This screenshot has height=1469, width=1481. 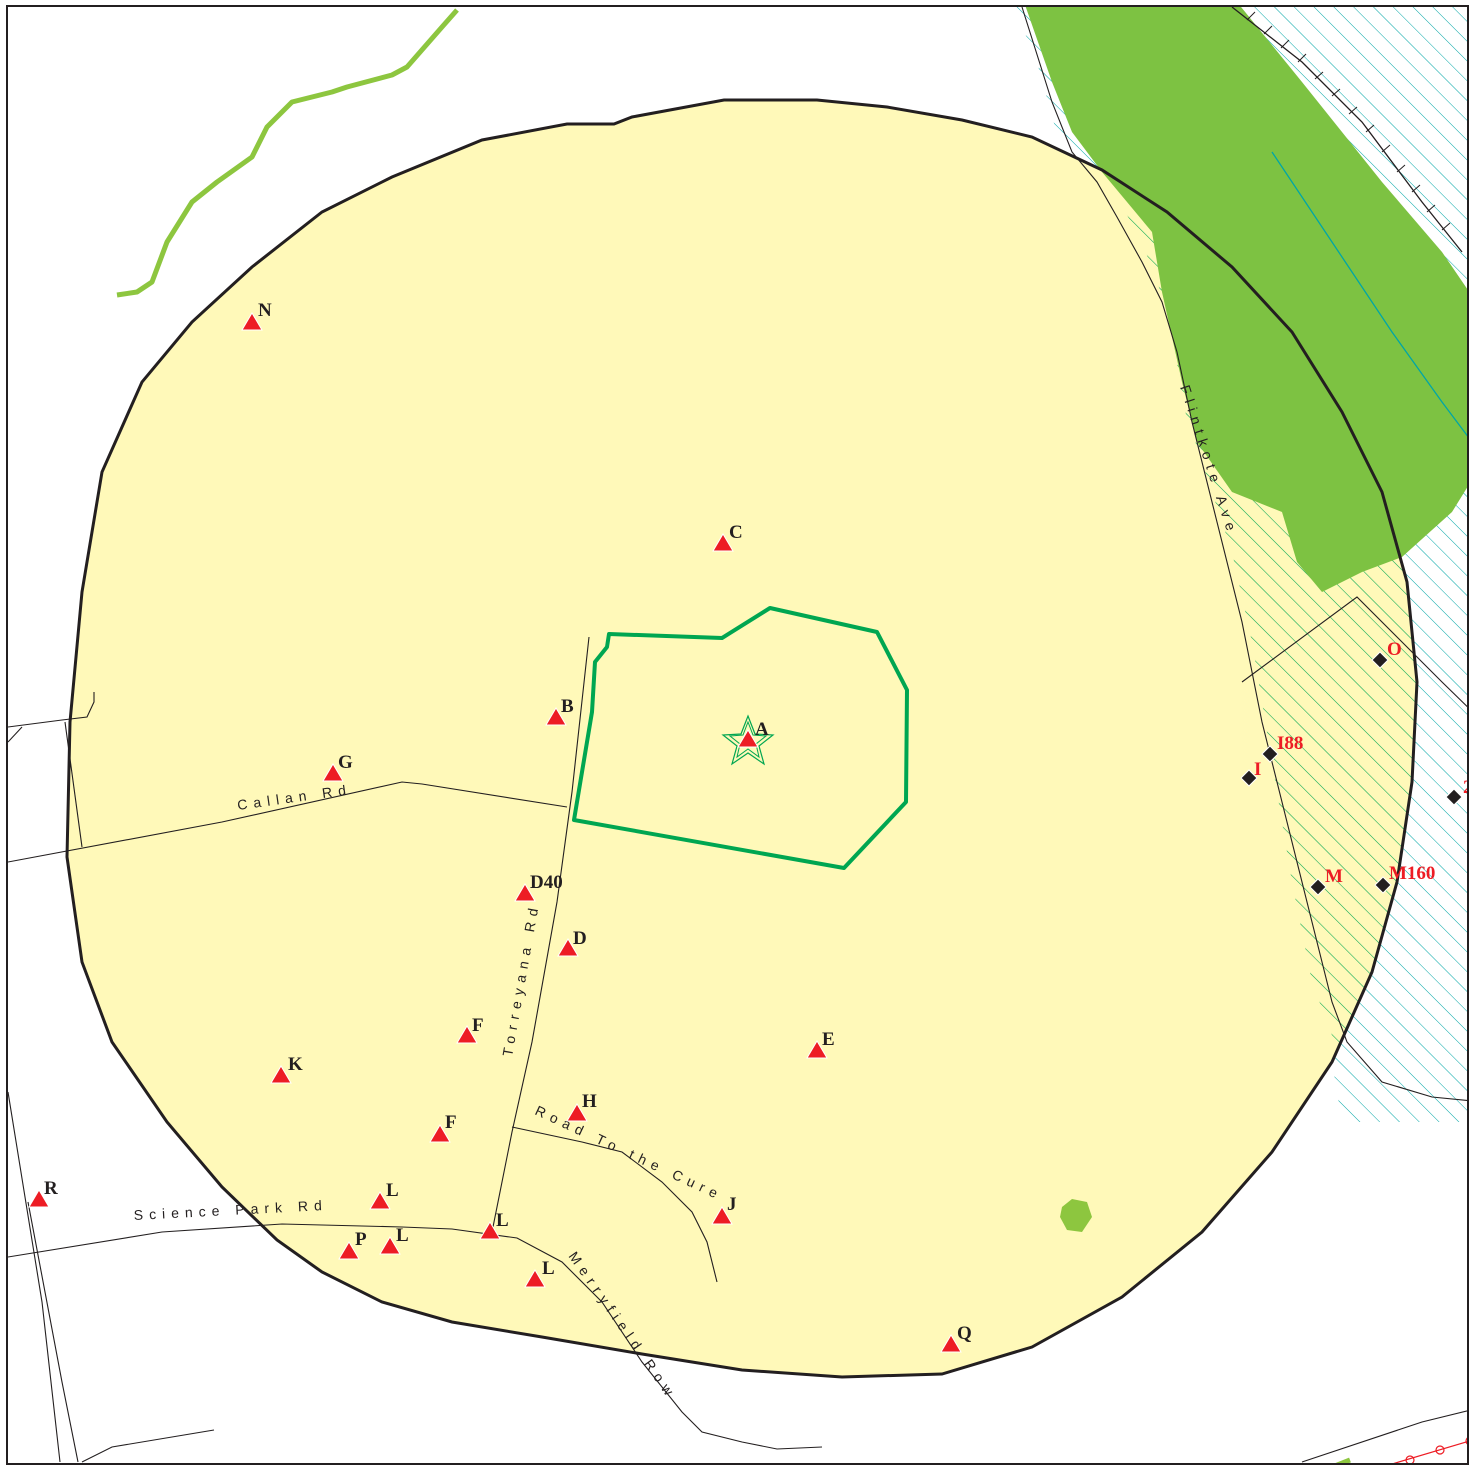 What do you see at coordinates (345, 762) in the screenshot?
I see `site-label: G` at bounding box center [345, 762].